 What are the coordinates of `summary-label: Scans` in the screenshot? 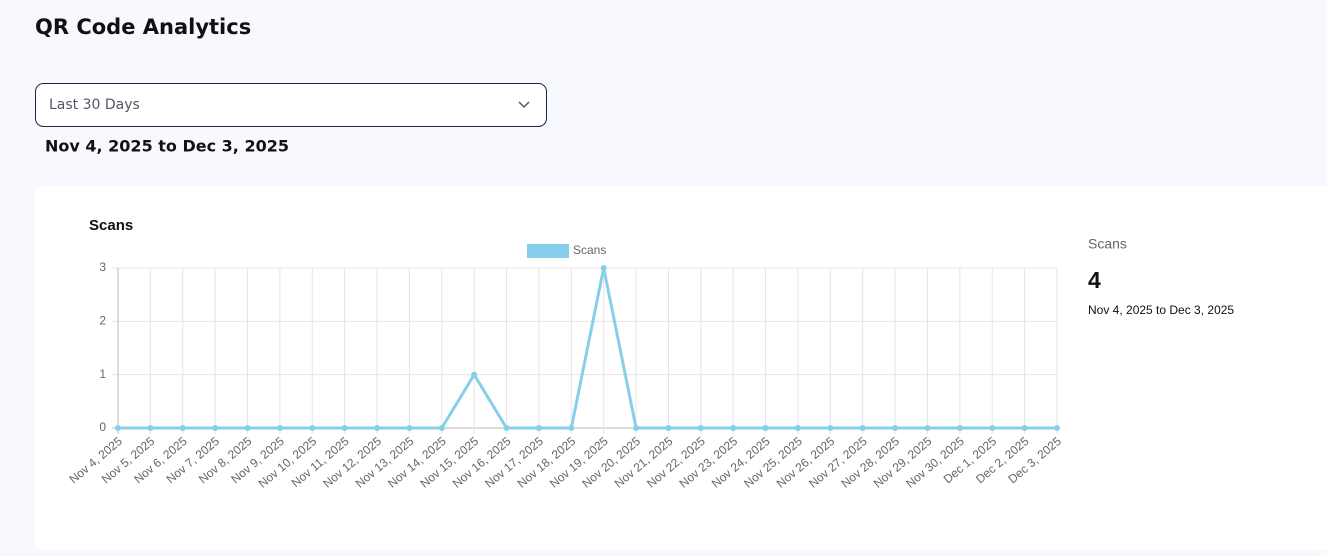 It's located at (1107, 244).